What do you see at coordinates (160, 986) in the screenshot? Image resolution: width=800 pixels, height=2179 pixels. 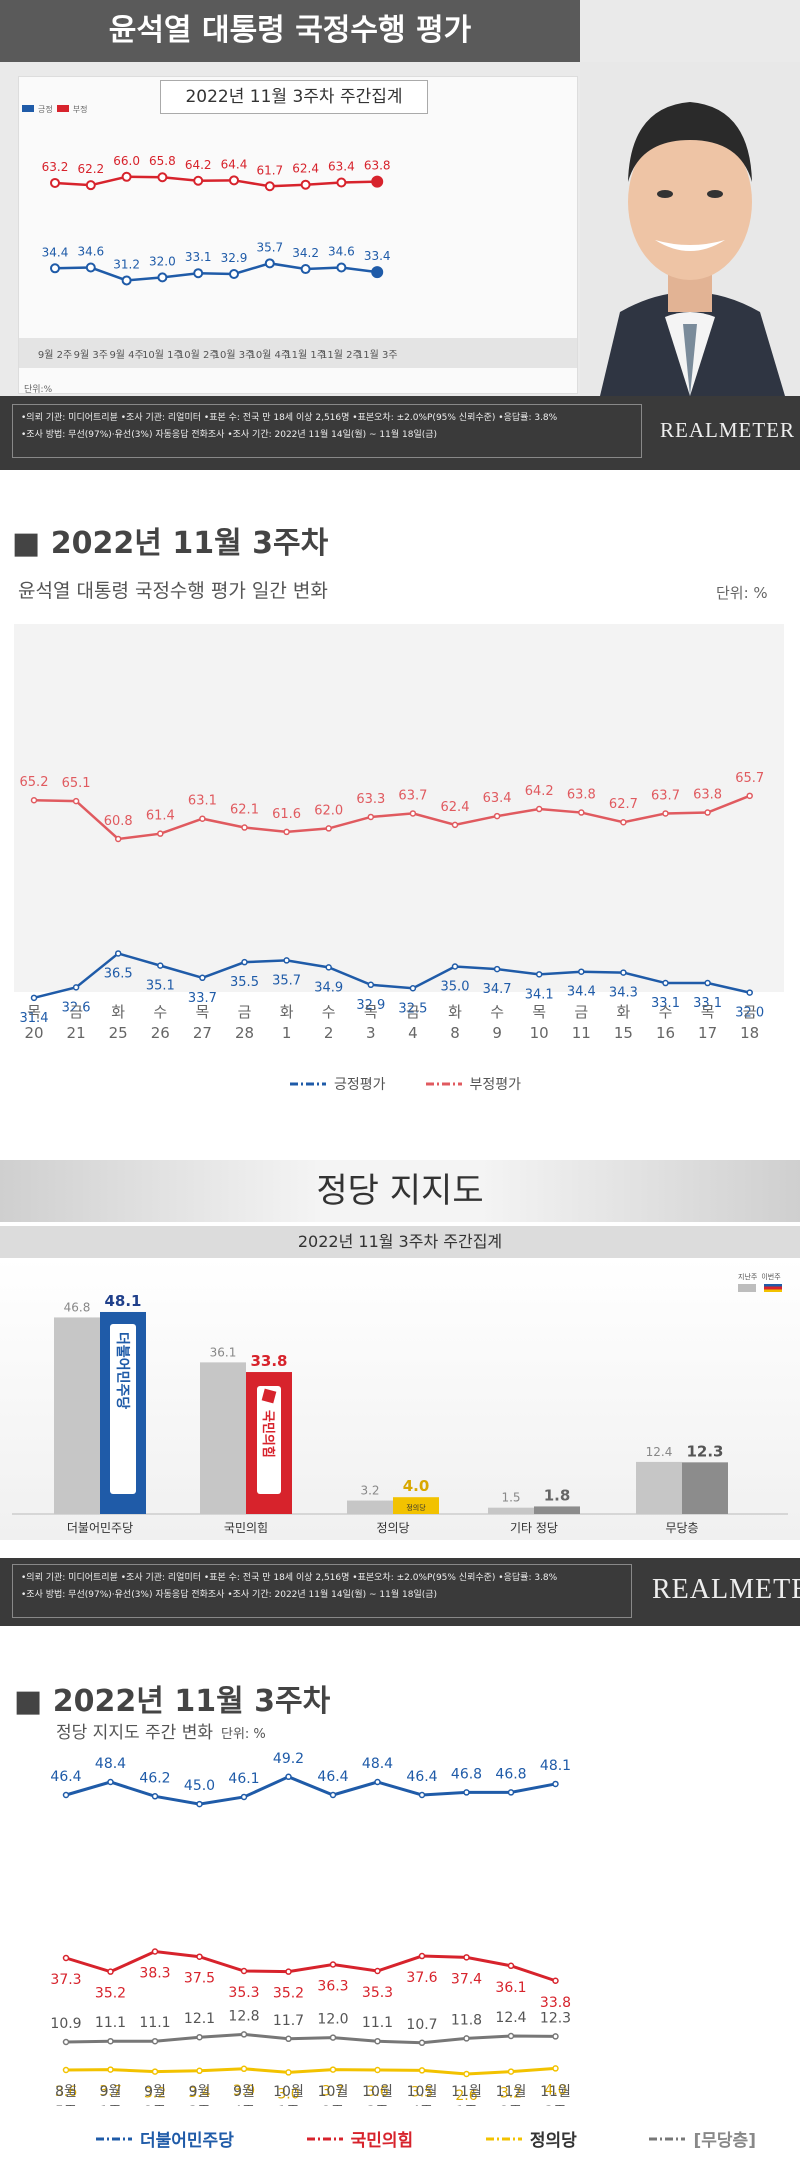 I see `data-label-positive: 35.1` at bounding box center [160, 986].